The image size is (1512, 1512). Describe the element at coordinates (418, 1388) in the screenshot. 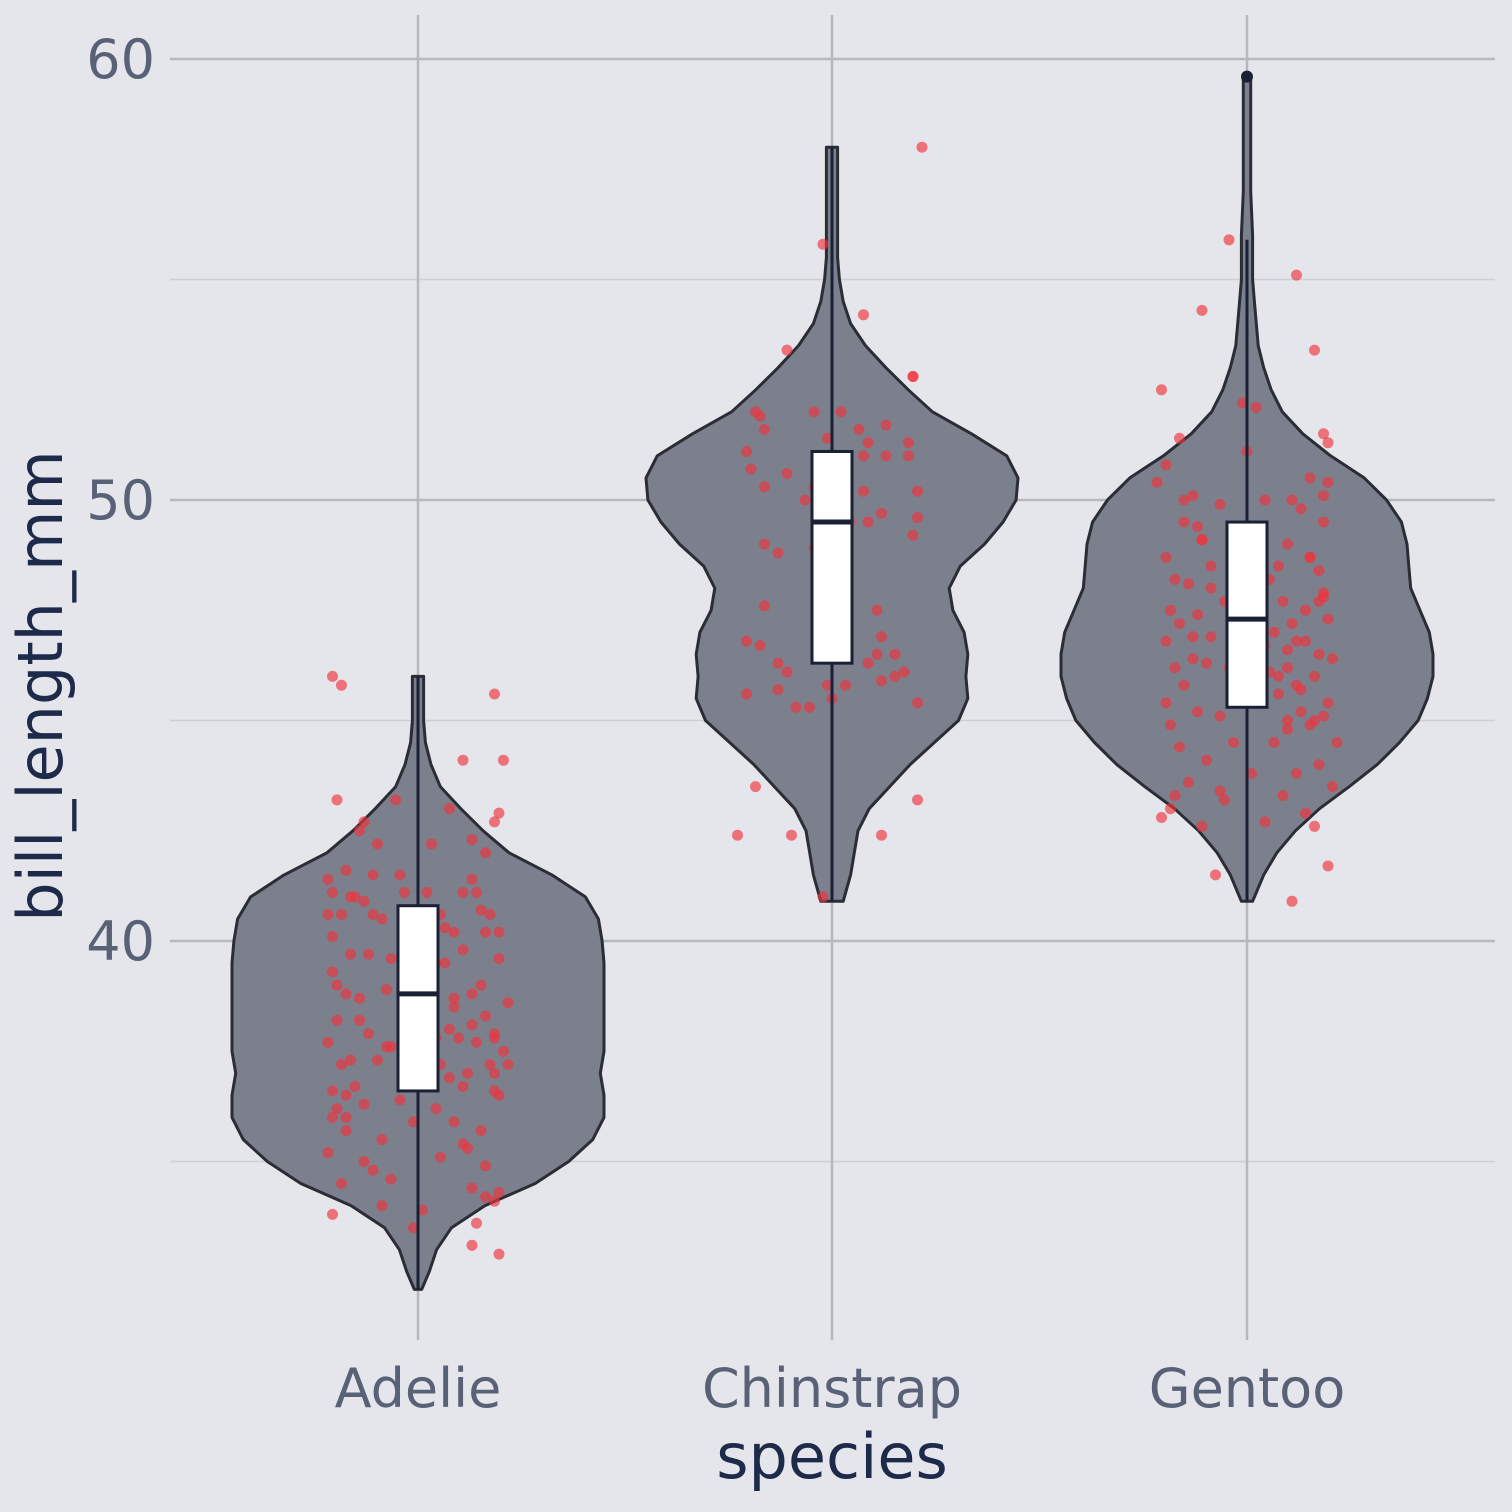

I see `x-tick-label: Adelie` at that location.